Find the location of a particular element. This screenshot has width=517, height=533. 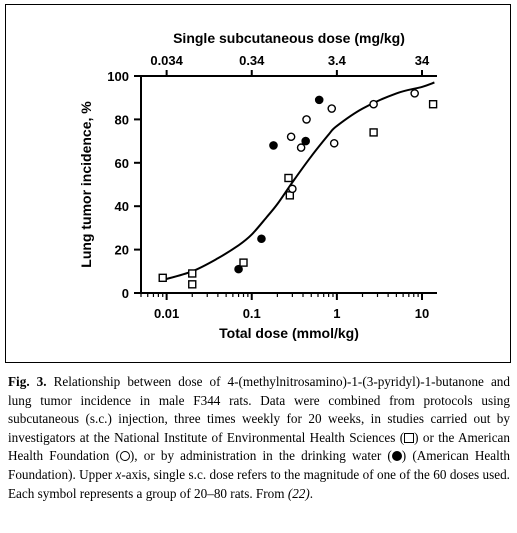

open-circle-symbol-icon is located at coordinates (124, 456).